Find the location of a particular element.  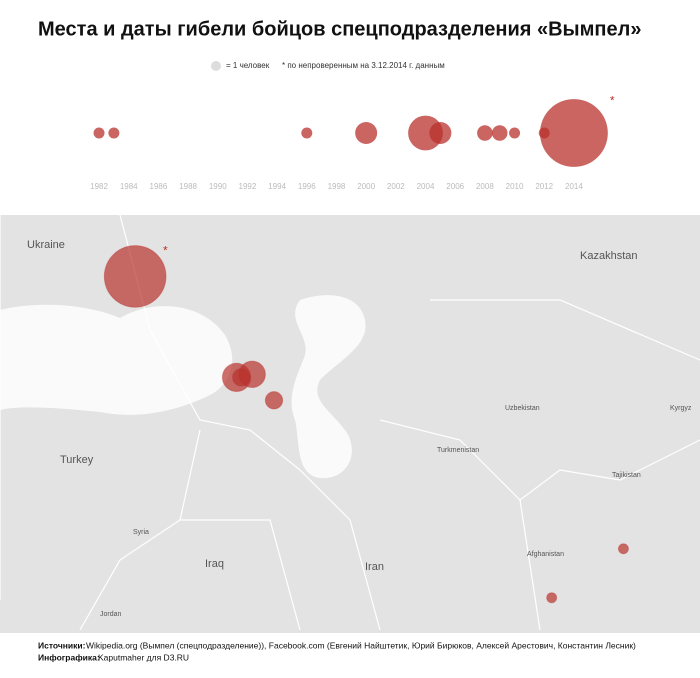

x-tick-label: 2012 is located at coordinates (544, 186).